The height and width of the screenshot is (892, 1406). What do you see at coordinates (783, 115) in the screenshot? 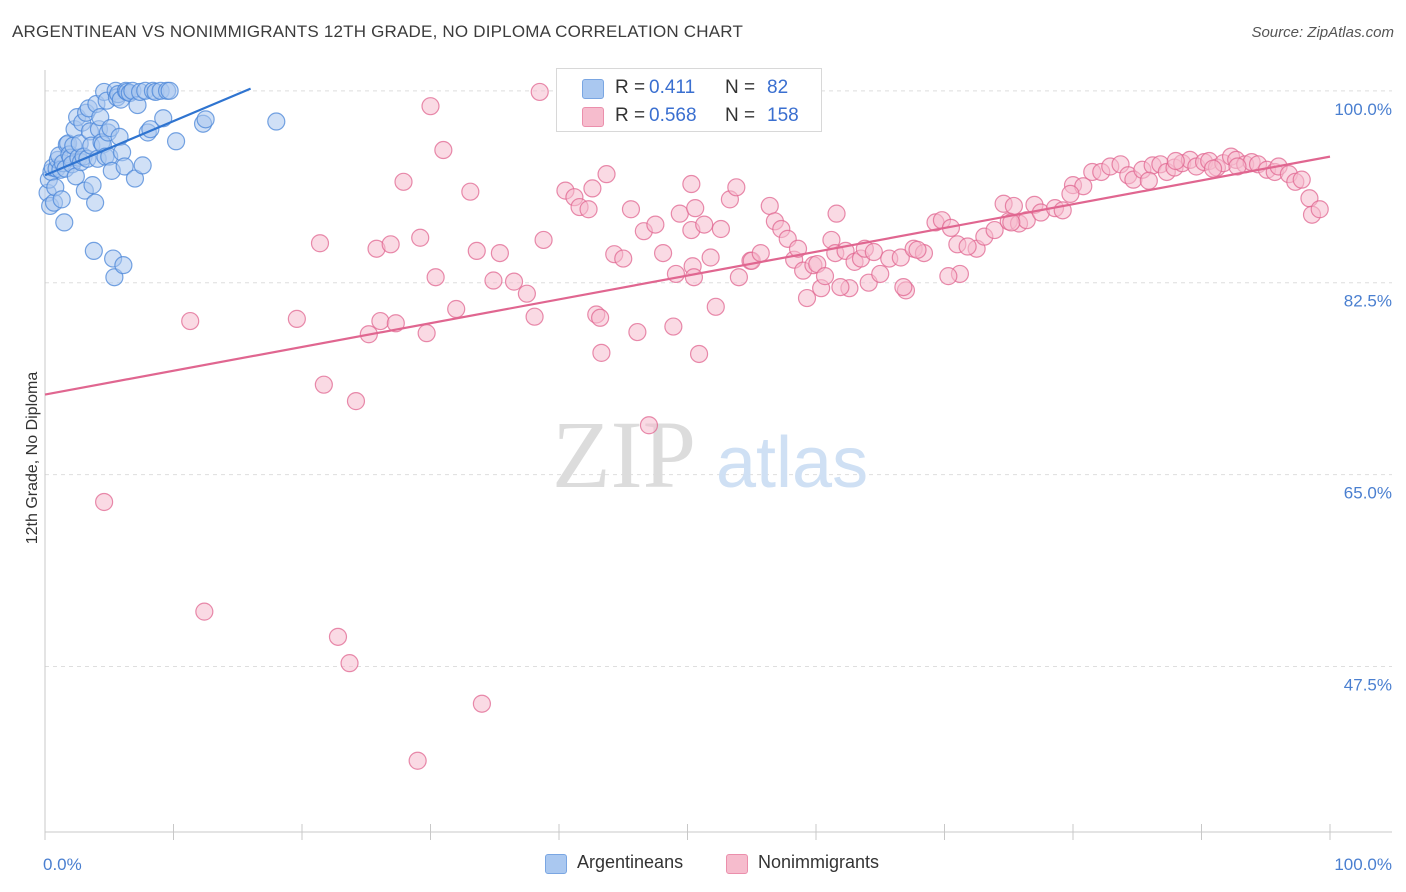
I see `legend-n-value: 158` at bounding box center [783, 115].